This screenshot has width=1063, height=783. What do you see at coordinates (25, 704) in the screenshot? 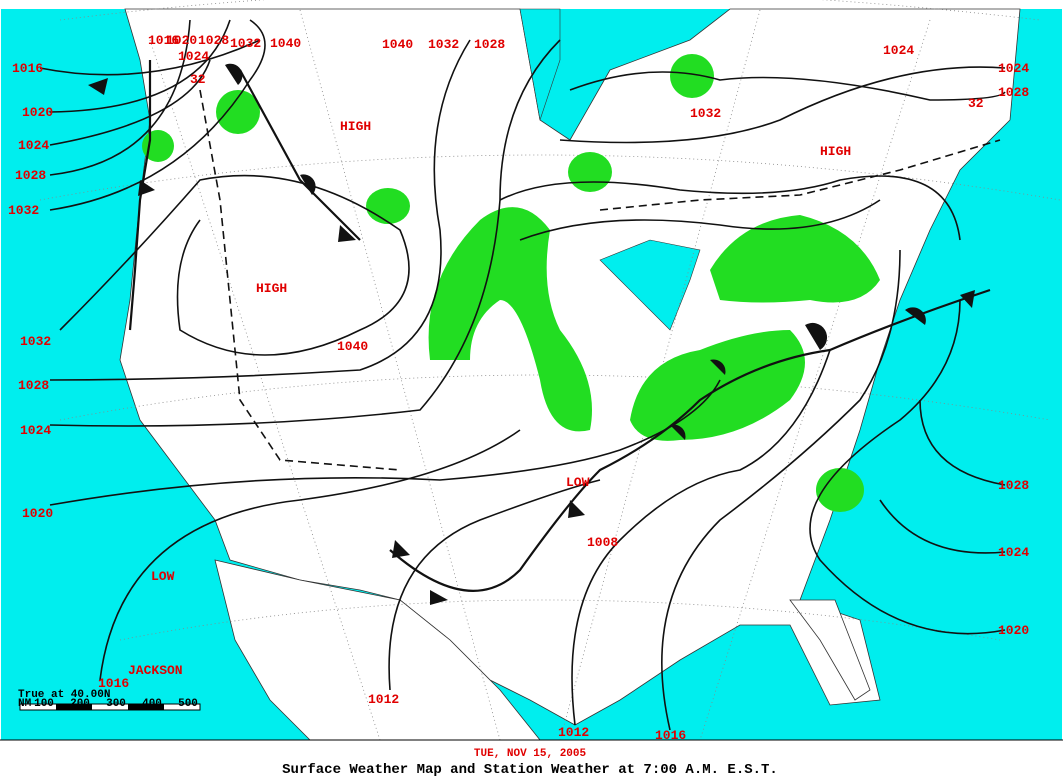
I see `scale-unit: NM` at bounding box center [25, 704].